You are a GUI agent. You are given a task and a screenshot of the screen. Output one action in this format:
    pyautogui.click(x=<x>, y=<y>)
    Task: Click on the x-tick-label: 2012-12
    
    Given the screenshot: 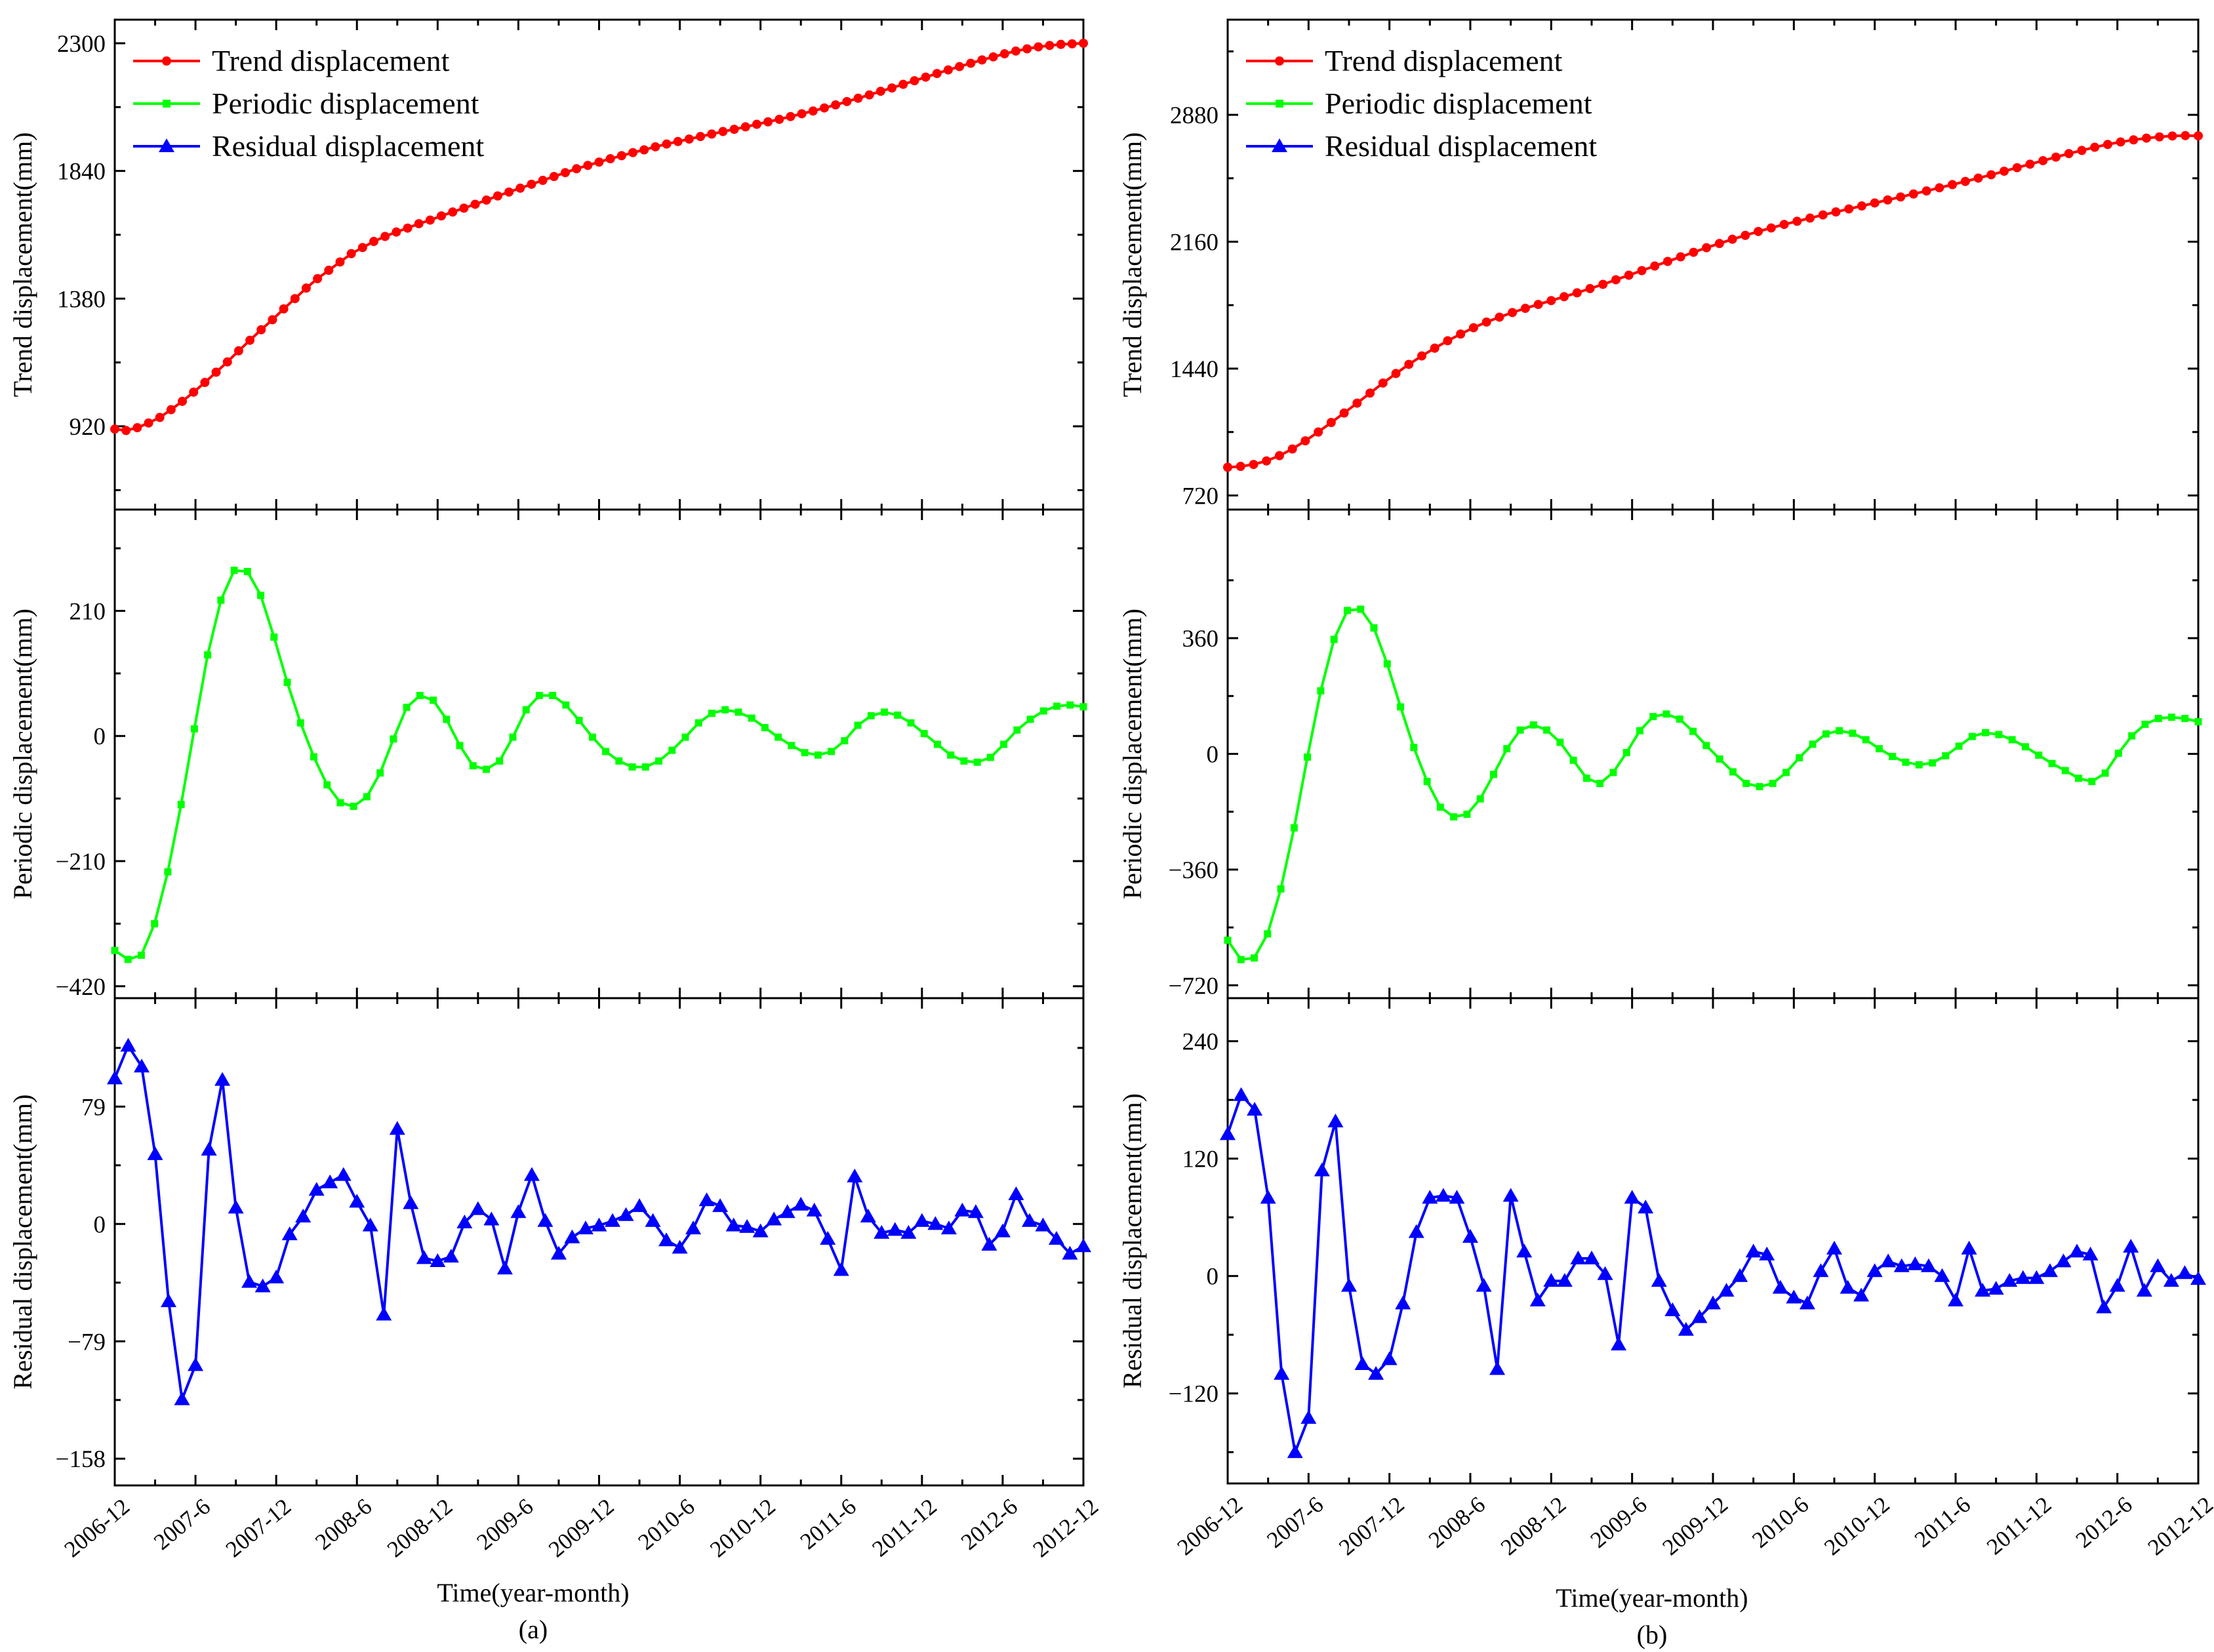 What is the action you would take?
    pyautogui.click(x=2178, y=1525)
    